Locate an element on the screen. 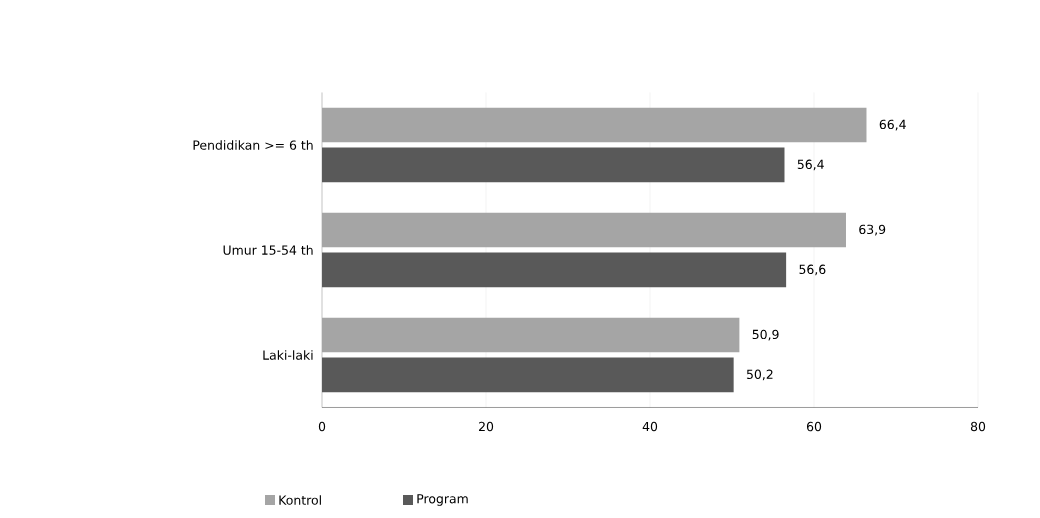 This screenshot has height=518, width=1040. legend-label: Kontrol is located at coordinates (300, 500).